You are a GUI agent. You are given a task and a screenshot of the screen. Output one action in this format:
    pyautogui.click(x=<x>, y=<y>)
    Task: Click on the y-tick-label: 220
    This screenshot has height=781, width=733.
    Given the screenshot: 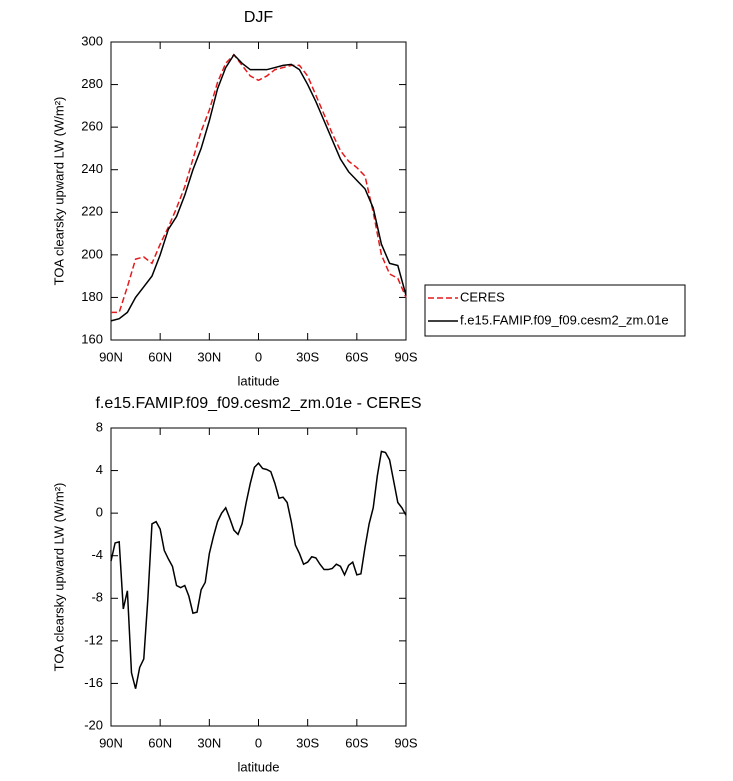 What is the action you would take?
    pyautogui.click(x=92, y=211)
    